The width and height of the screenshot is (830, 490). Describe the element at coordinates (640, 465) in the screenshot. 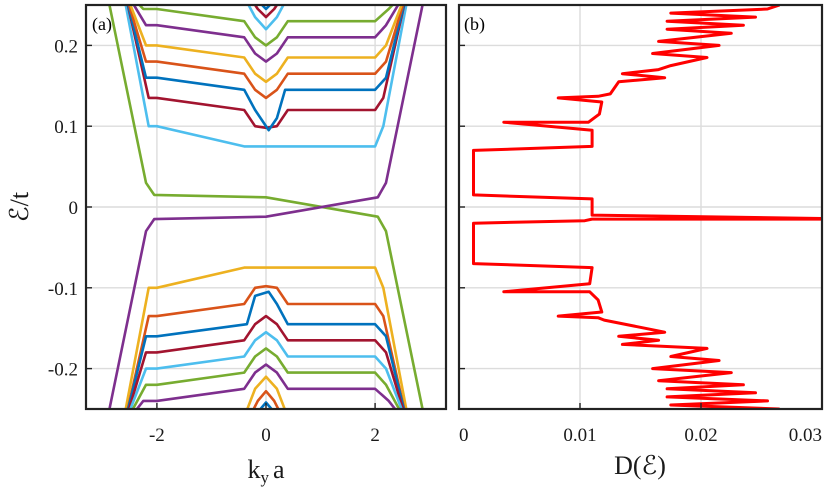

I see `x-axis-title-b: D(ℰ)` at that location.